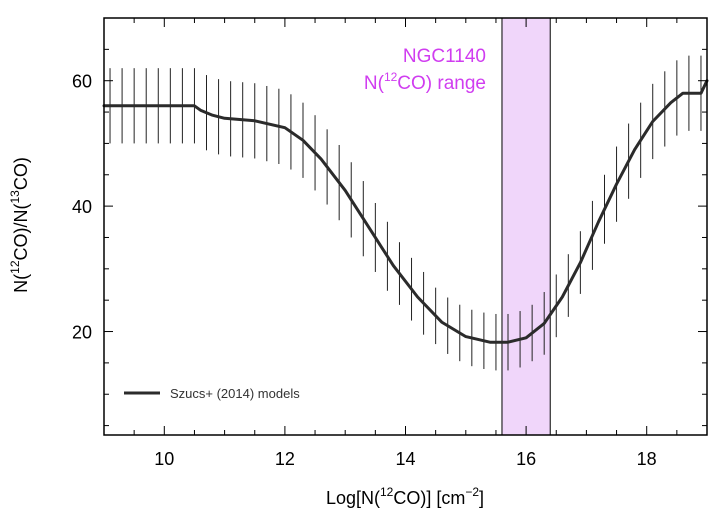 The image size is (713, 514). Describe the element at coordinates (235, 393) in the screenshot. I see `legend-entry-label: Szucs+ (2014) models` at that location.